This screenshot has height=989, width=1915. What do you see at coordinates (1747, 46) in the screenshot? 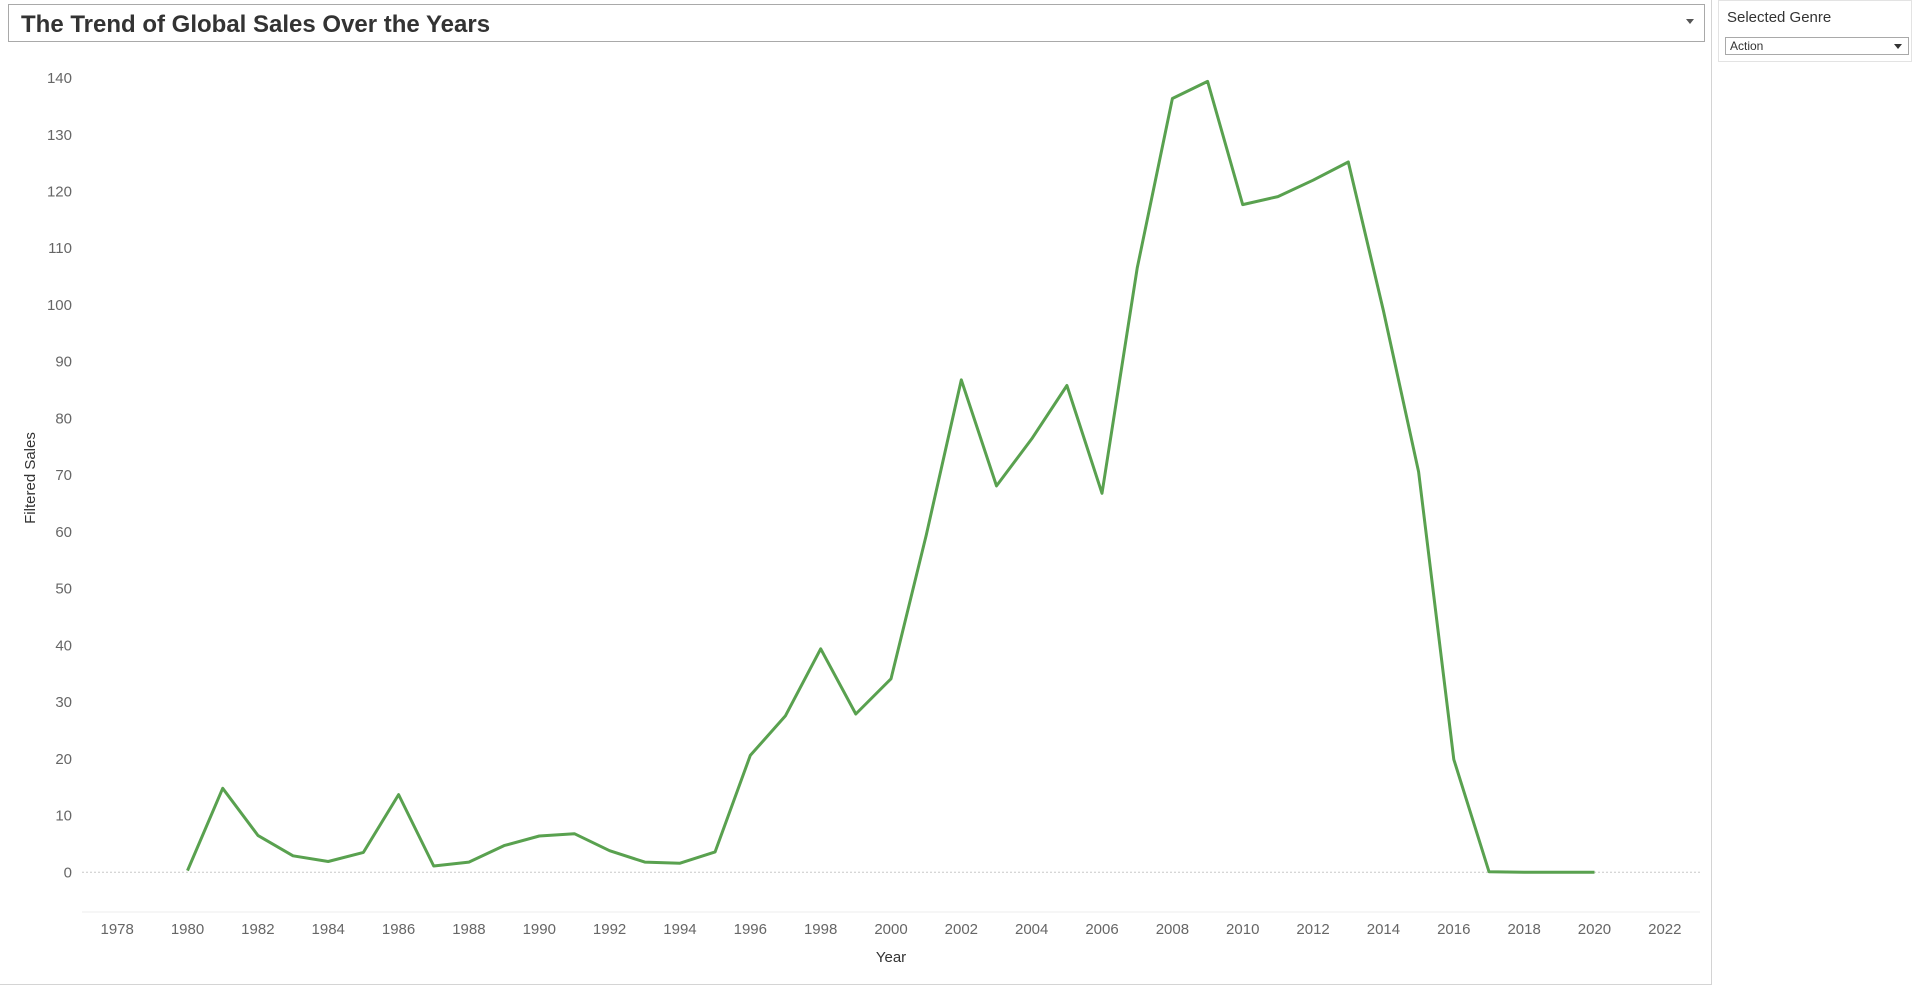
I see `genre-select-value: Action` at bounding box center [1747, 46].